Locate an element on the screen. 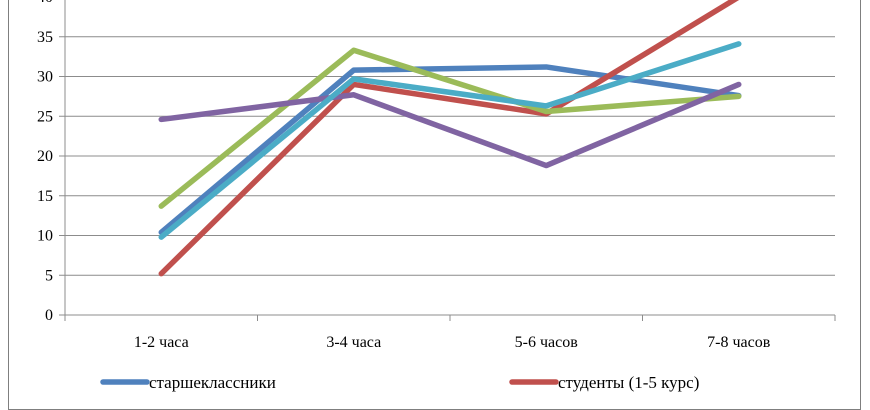 This screenshot has height=410, width=870. legend: старшеклассники студенты (1-5 курс) is located at coordinates (399, 382).